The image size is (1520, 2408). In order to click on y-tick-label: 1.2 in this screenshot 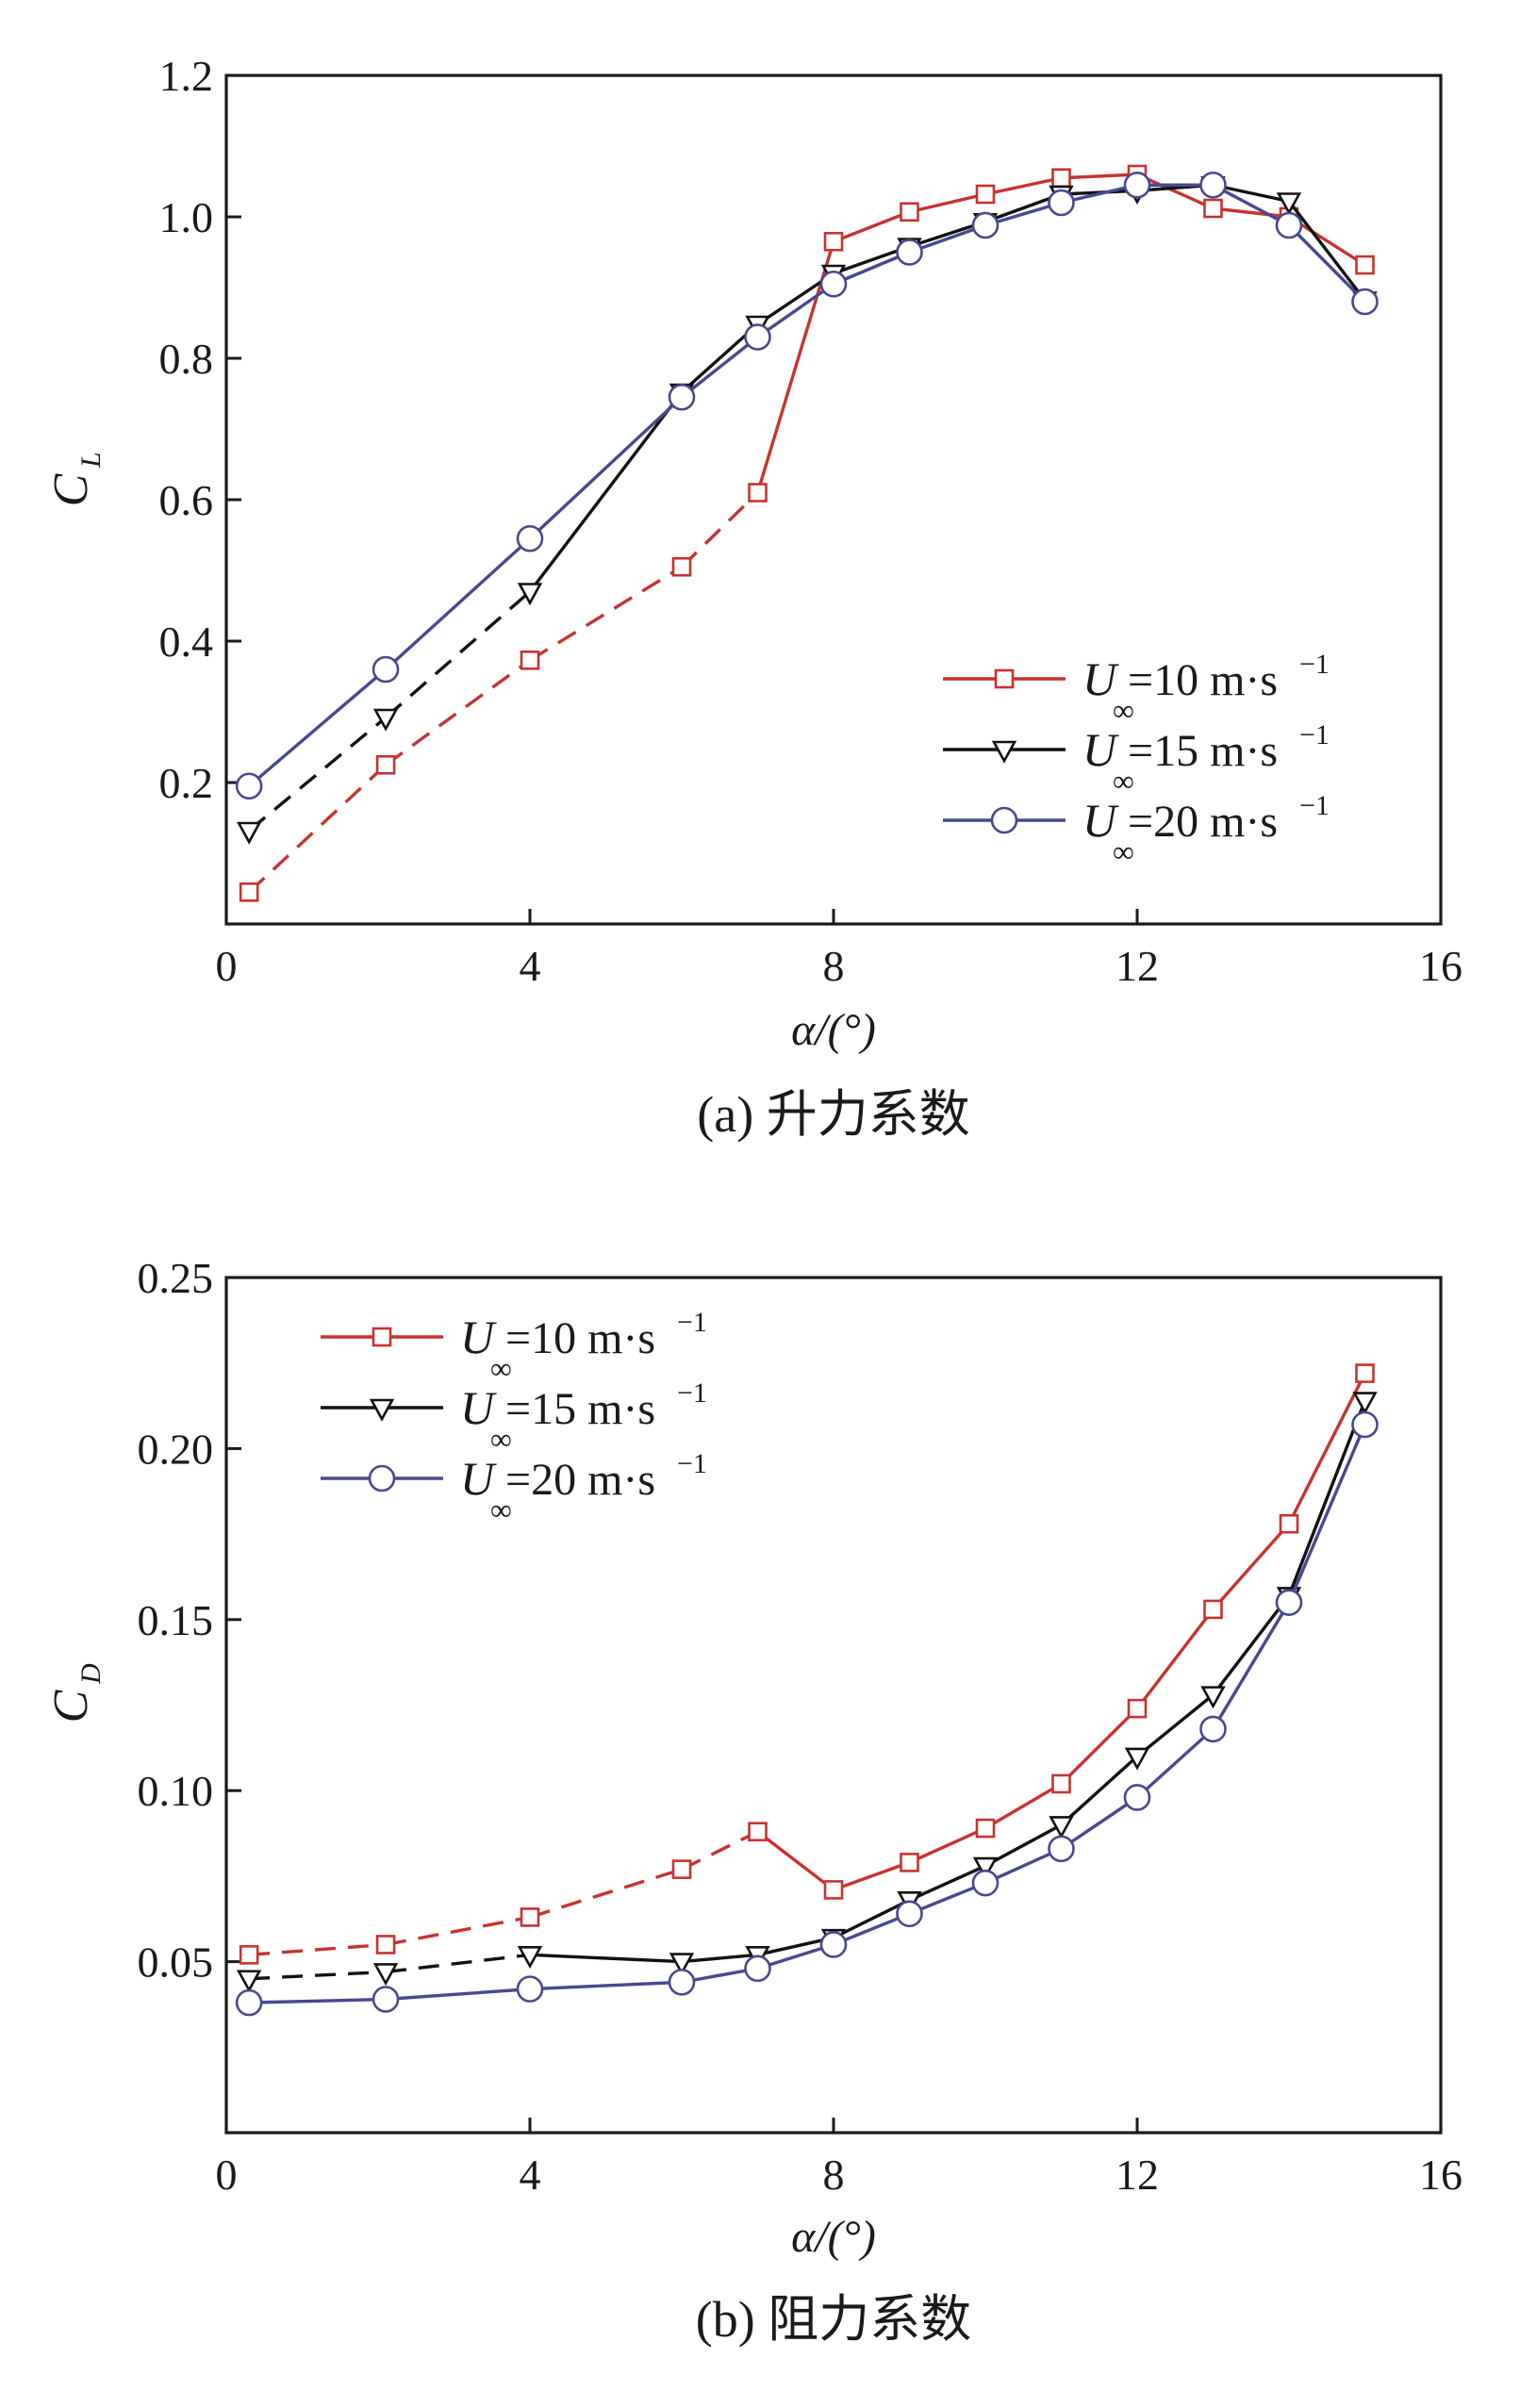, I will do `click(187, 76)`.